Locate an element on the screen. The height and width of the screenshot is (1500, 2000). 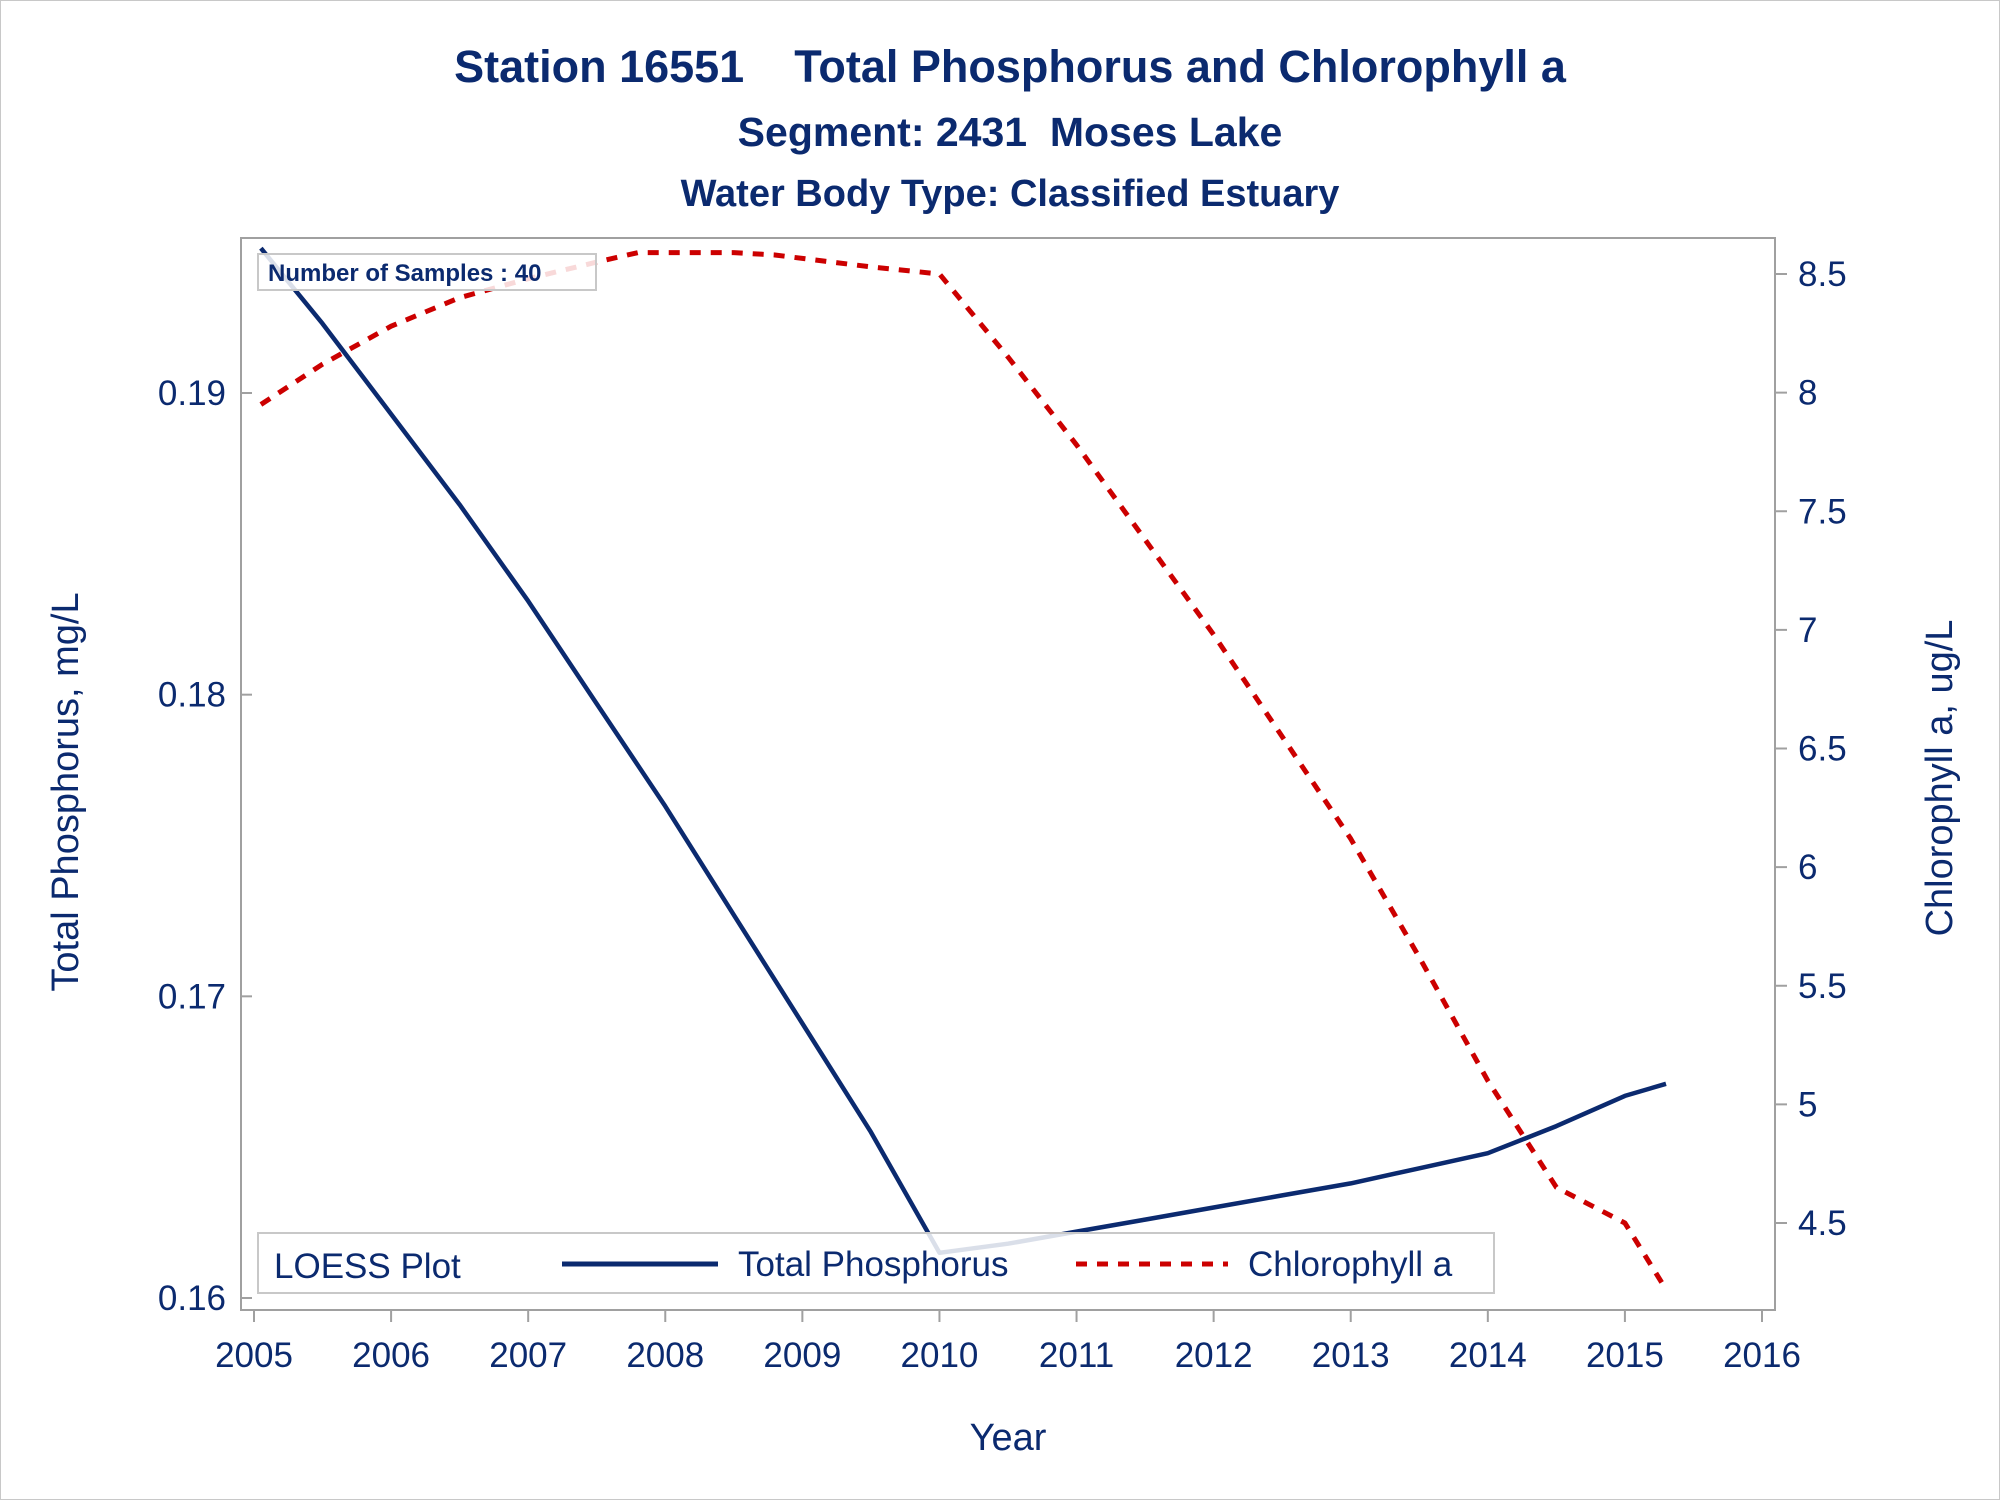
y-left-tick-label-0.18: 0.18 is located at coordinates (192, 695).